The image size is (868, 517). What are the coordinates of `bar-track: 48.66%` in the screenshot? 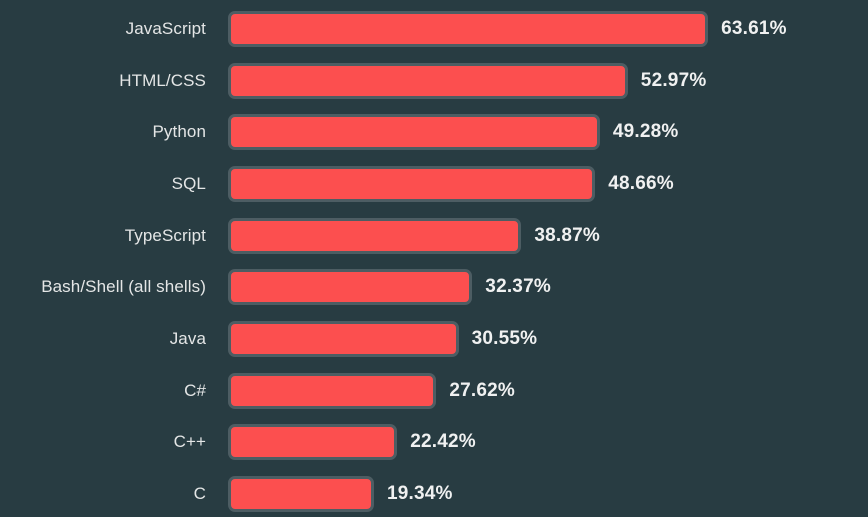 It's located at (548, 183).